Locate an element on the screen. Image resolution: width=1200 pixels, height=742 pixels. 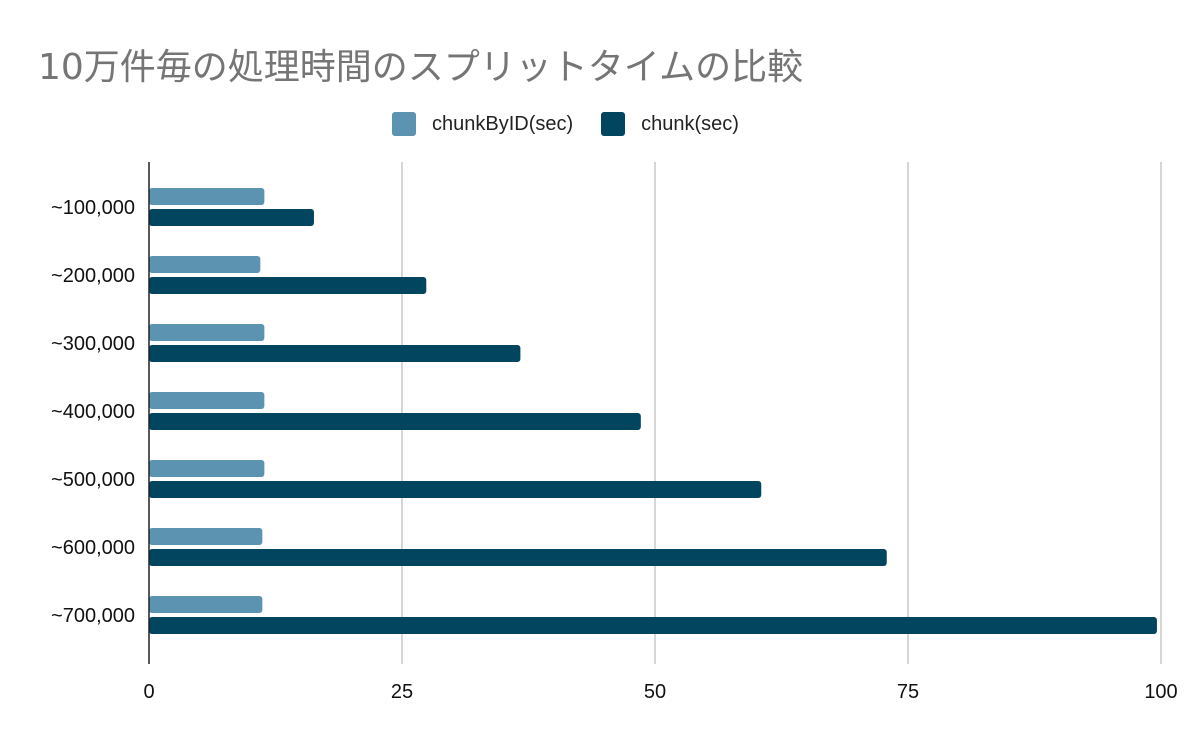
y-tick-label: ~400,000 is located at coordinates (93, 412).